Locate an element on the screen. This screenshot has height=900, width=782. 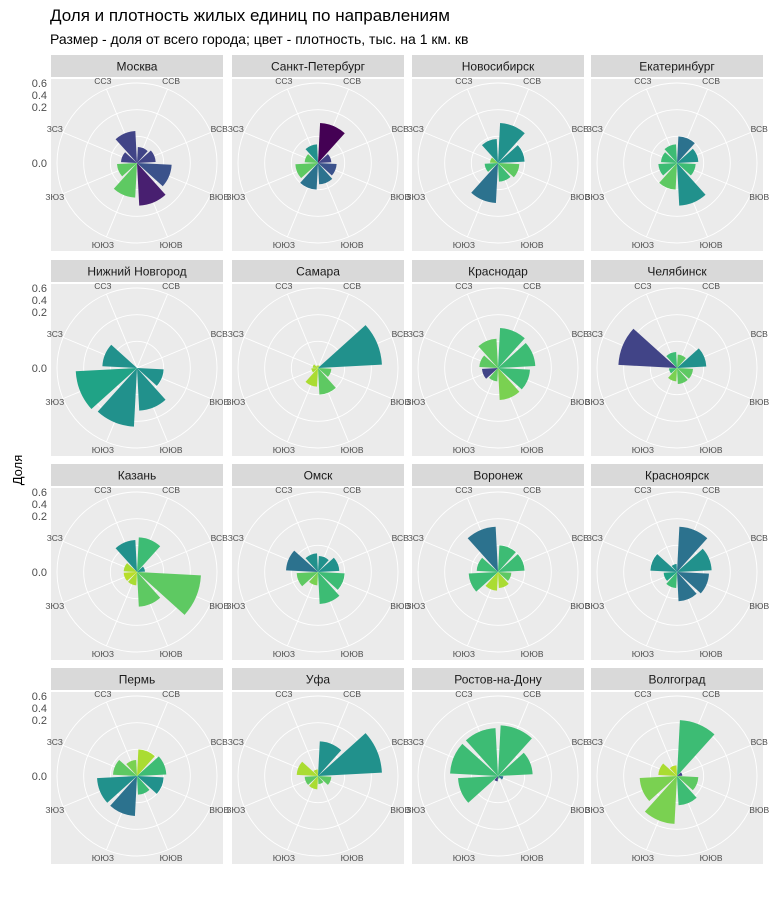
facet-6-bar-ВСВ is located at coordinates (350, 346).